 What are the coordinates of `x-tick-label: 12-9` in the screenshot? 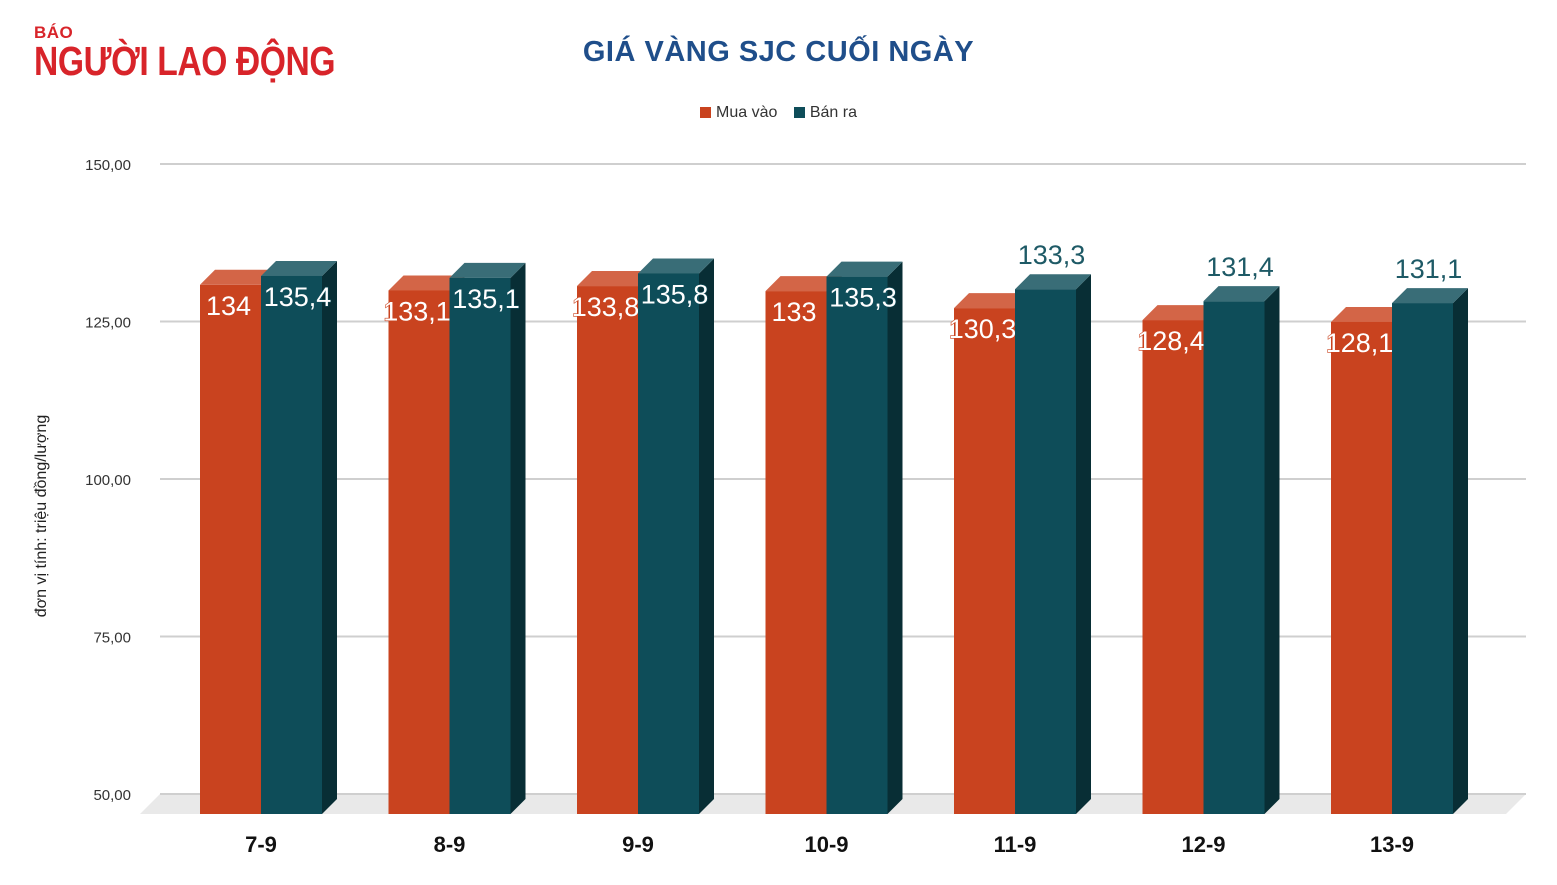 It's located at (1203, 844).